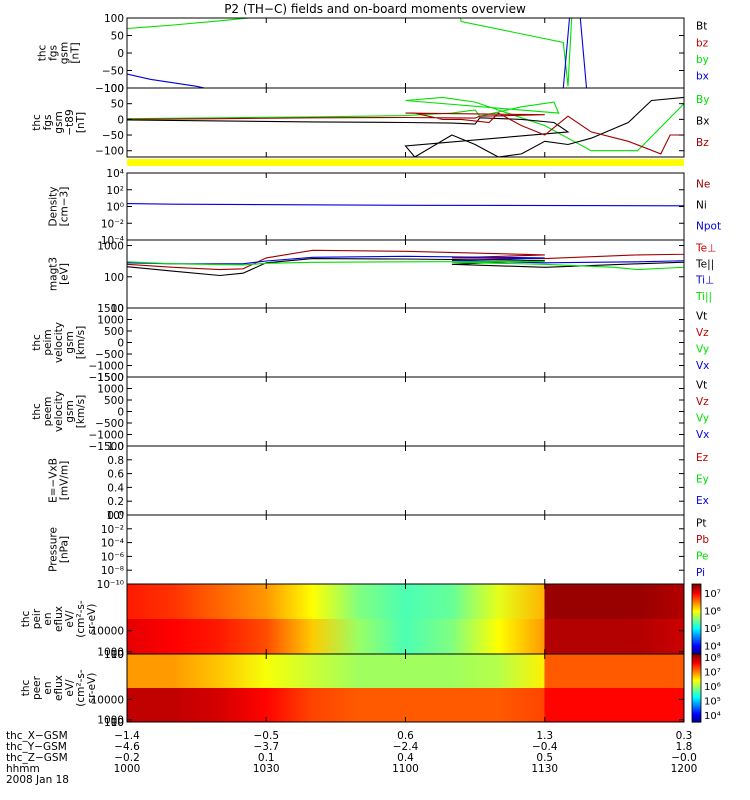 Image resolution: width=750 pixels, height=800 pixels. What do you see at coordinates (544, 758) in the screenshot?
I see `footer-tick-value: 0.5` at bounding box center [544, 758].